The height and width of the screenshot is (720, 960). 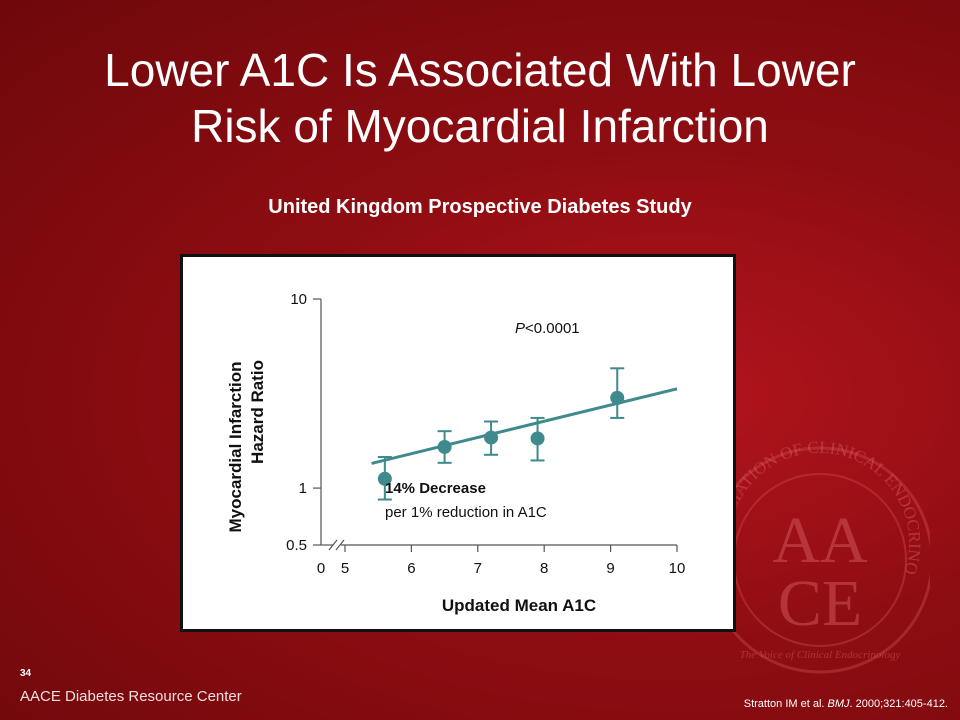 What do you see at coordinates (257, 412) in the screenshot?
I see `y-axis-label-line2: Hazard Ratio` at bounding box center [257, 412].